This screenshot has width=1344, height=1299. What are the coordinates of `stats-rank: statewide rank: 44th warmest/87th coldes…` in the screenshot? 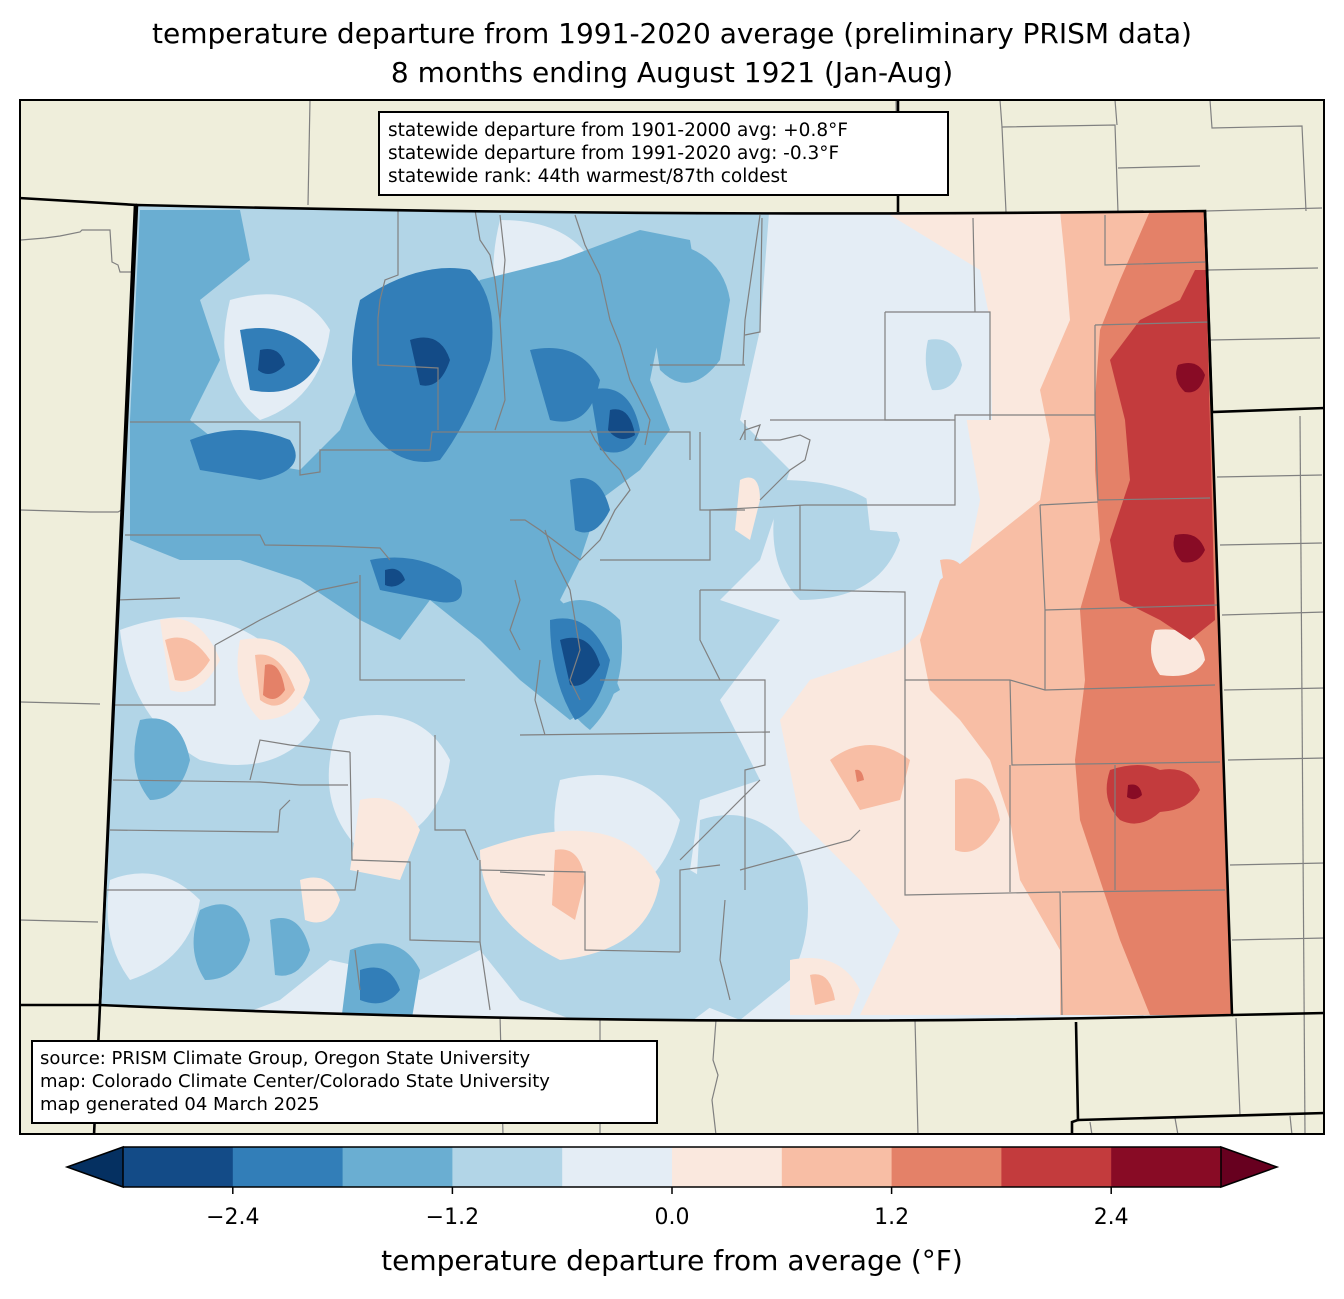 It's located at (588, 176).